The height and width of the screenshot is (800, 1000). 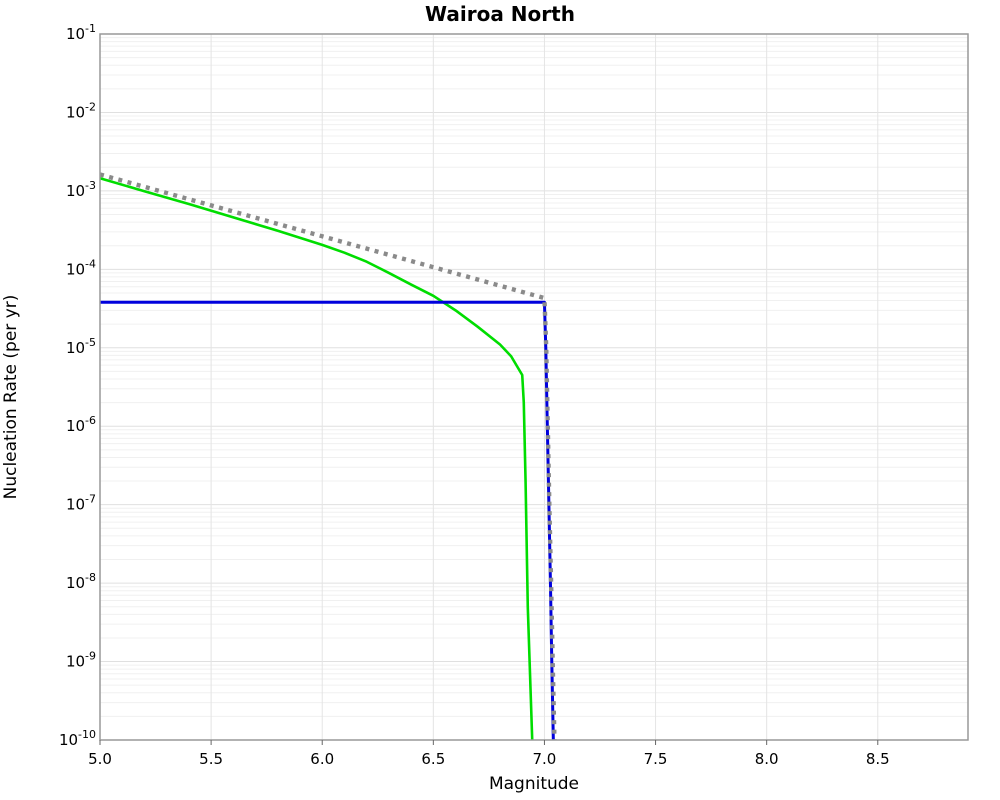 What do you see at coordinates (81, 110) in the screenshot?
I see `y-tick-label: 10⁻²` at bounding box center [81, 110].